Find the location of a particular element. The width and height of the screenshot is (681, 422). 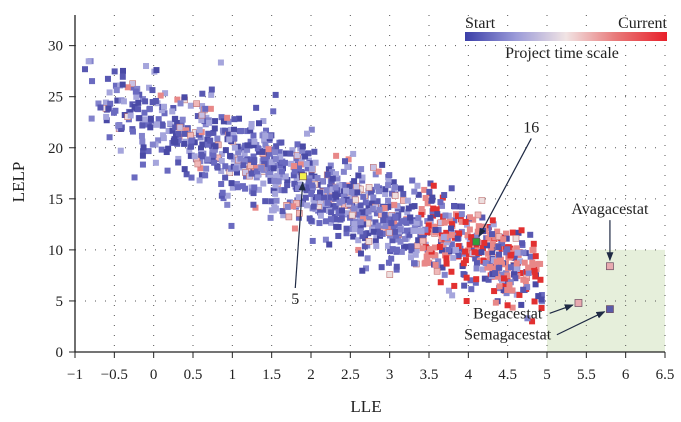

annotation-arrow is located at coordinates (505, 188).